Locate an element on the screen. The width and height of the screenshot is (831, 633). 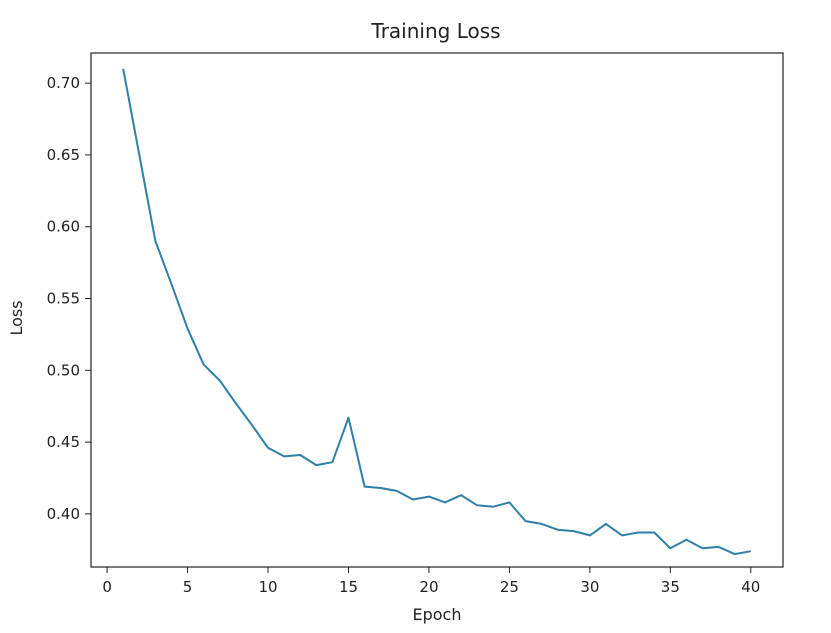
x-tick-label: 20 is located at coordinates (428, 587).